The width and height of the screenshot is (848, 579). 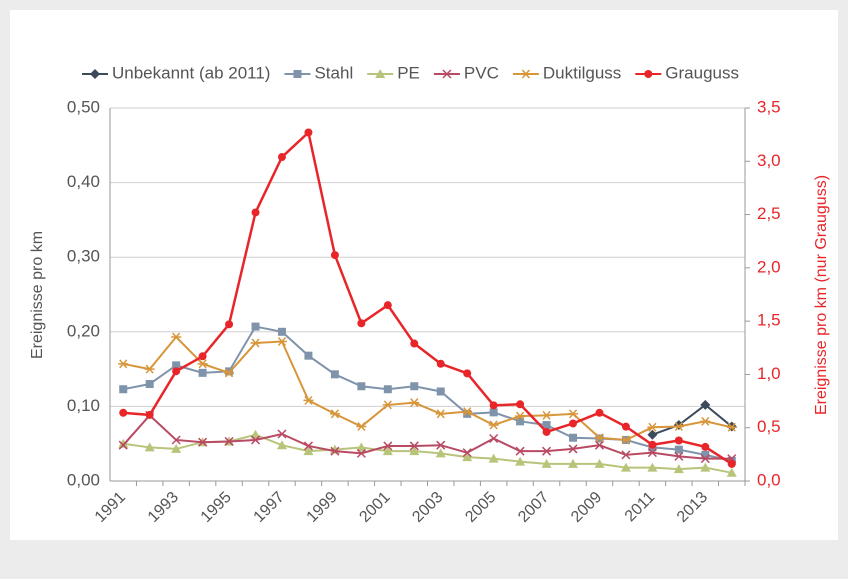 What do you see at coordinates (769, 106) in the screenshot?
I see `y2-tick-label: 3,5` at bounding box center [769, 106].